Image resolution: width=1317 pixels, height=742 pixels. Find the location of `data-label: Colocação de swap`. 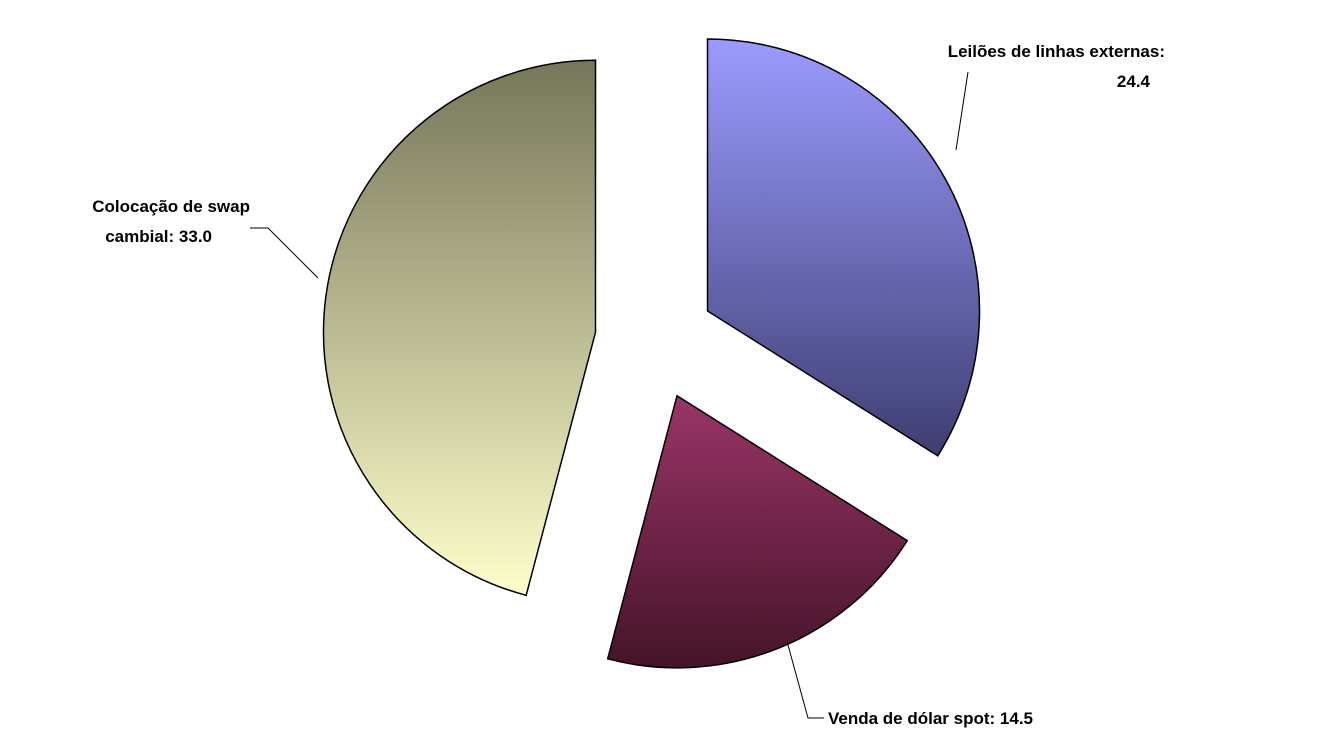

data-label: Colocação de swap is located at coordinates (171, 206).